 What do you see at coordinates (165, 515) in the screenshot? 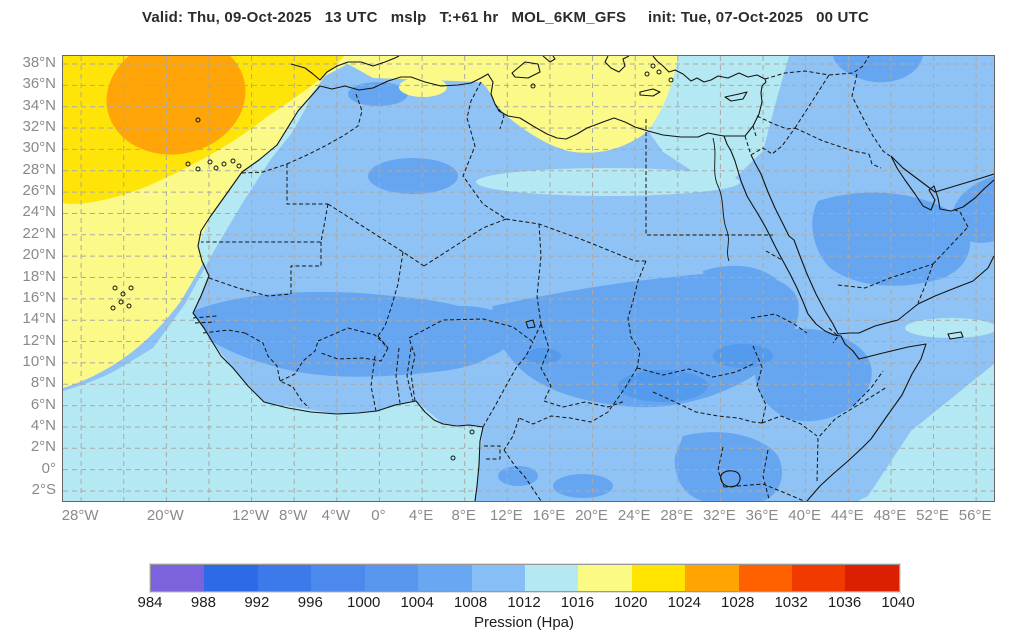
I see `lon-tick-label: 20°W` at bounding box center [165, 515].